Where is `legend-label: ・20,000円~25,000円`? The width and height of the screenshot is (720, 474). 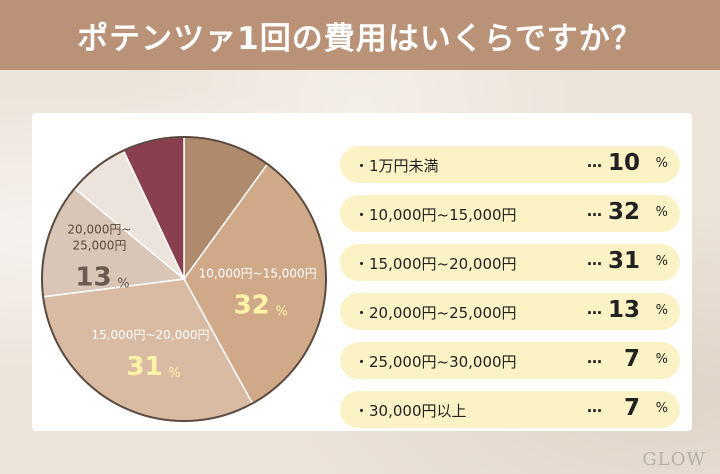 legend-label: ・20,000円~25,000円 is located at coordinates (435, 313).